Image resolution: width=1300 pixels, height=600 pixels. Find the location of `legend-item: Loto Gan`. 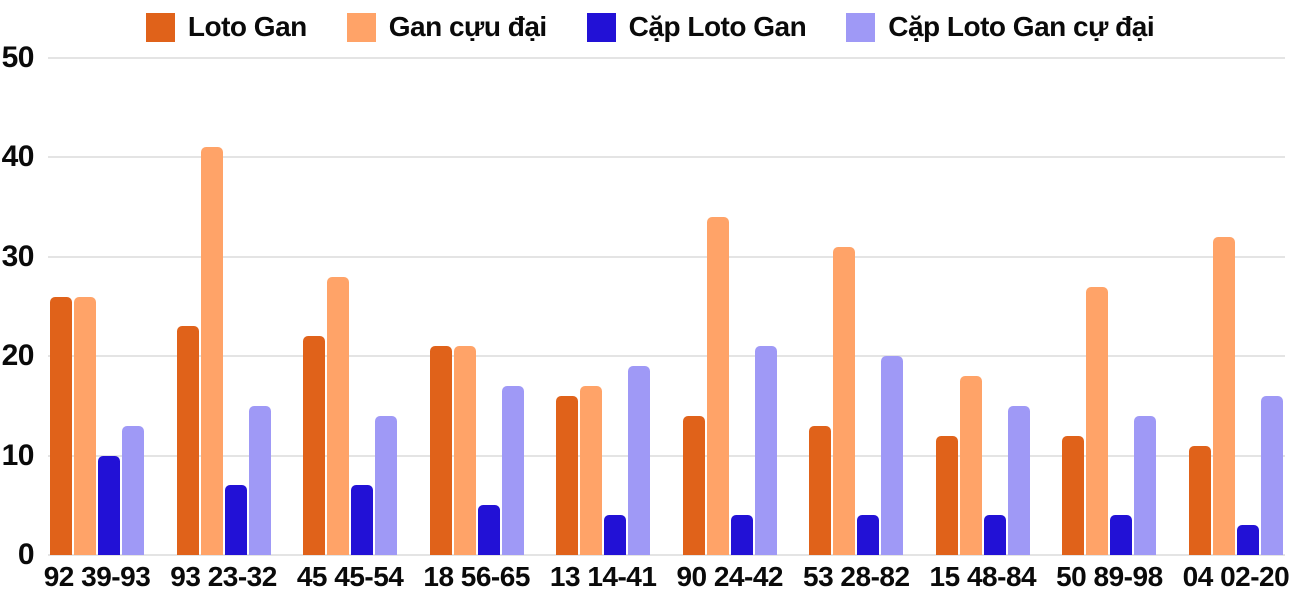

legend-item: Loto Gan is located at coordinates (226, 27).